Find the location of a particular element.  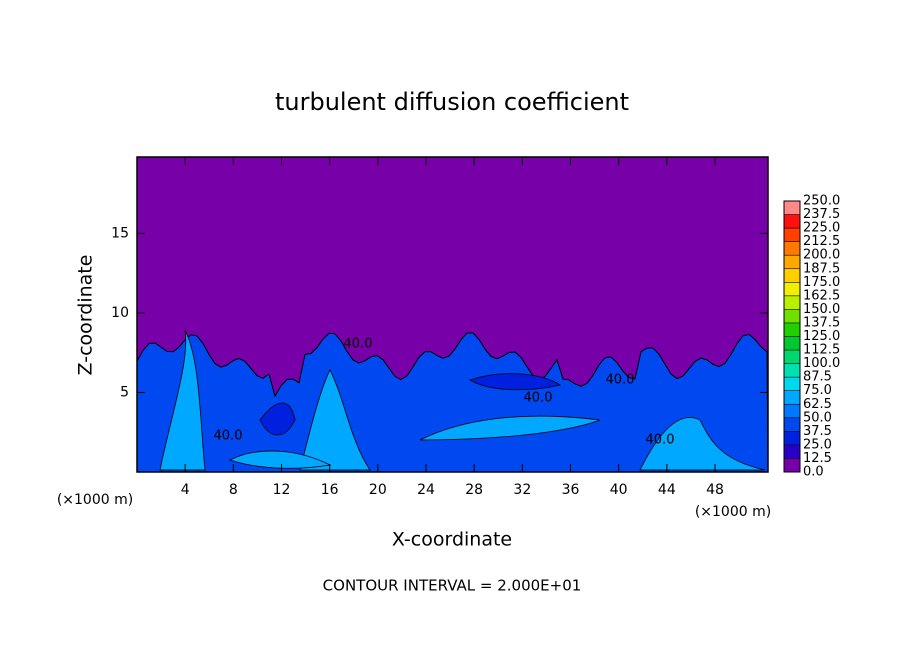

colorbar-label: 62.5 is located at coordinates (817, 404).